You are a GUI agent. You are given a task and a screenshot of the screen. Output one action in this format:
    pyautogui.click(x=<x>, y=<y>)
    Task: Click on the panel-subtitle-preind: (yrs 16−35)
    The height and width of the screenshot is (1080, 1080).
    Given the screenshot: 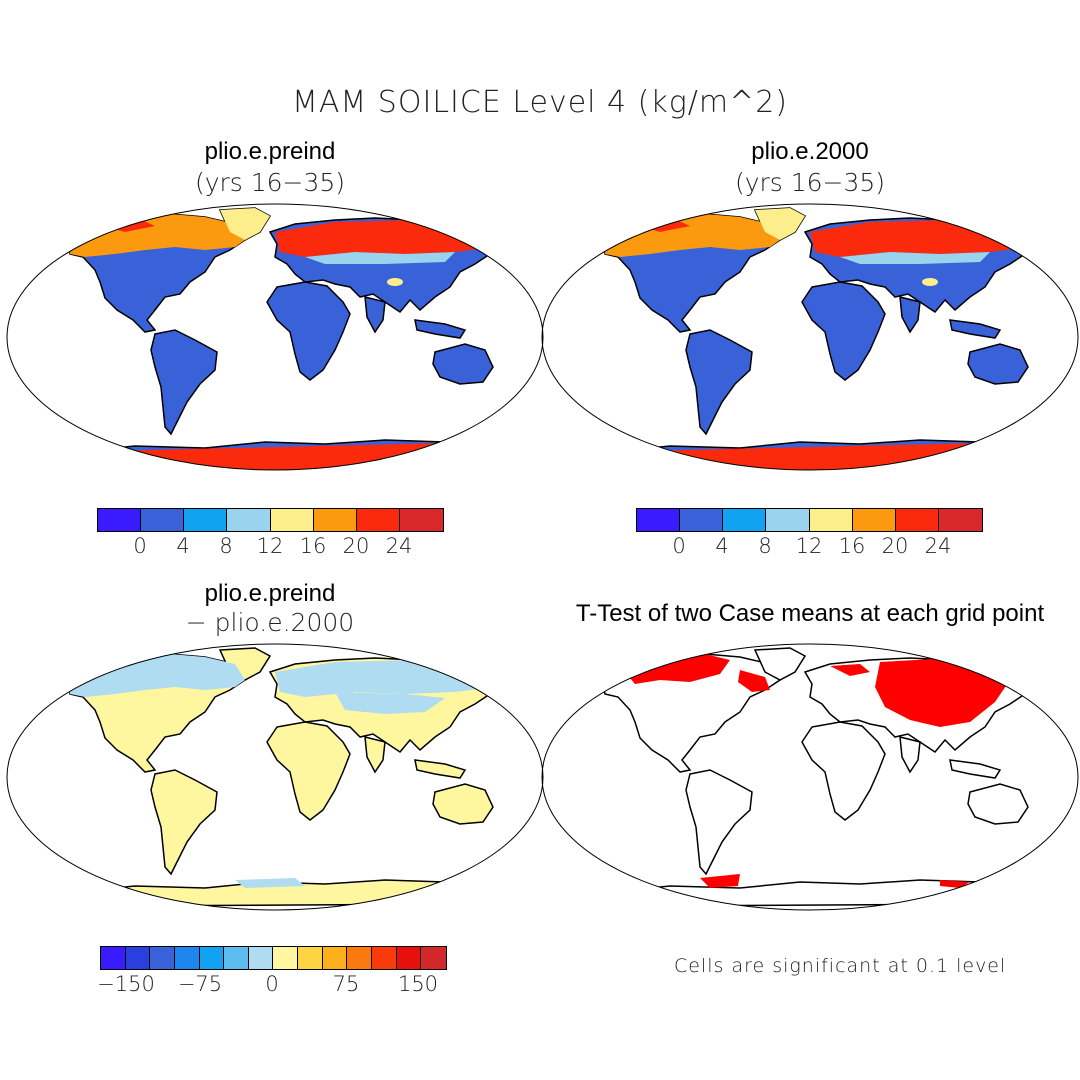 What is the action you would take?
    pyautogui.click(x=270, y=182)
    